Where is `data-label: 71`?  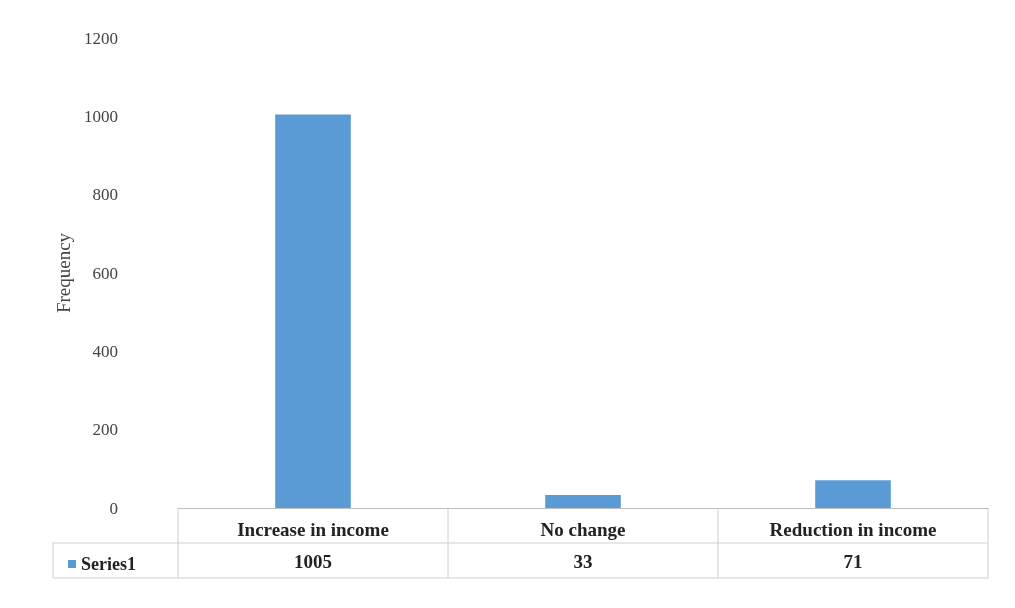 data-label: 71 is located at coordinates (853, 561).